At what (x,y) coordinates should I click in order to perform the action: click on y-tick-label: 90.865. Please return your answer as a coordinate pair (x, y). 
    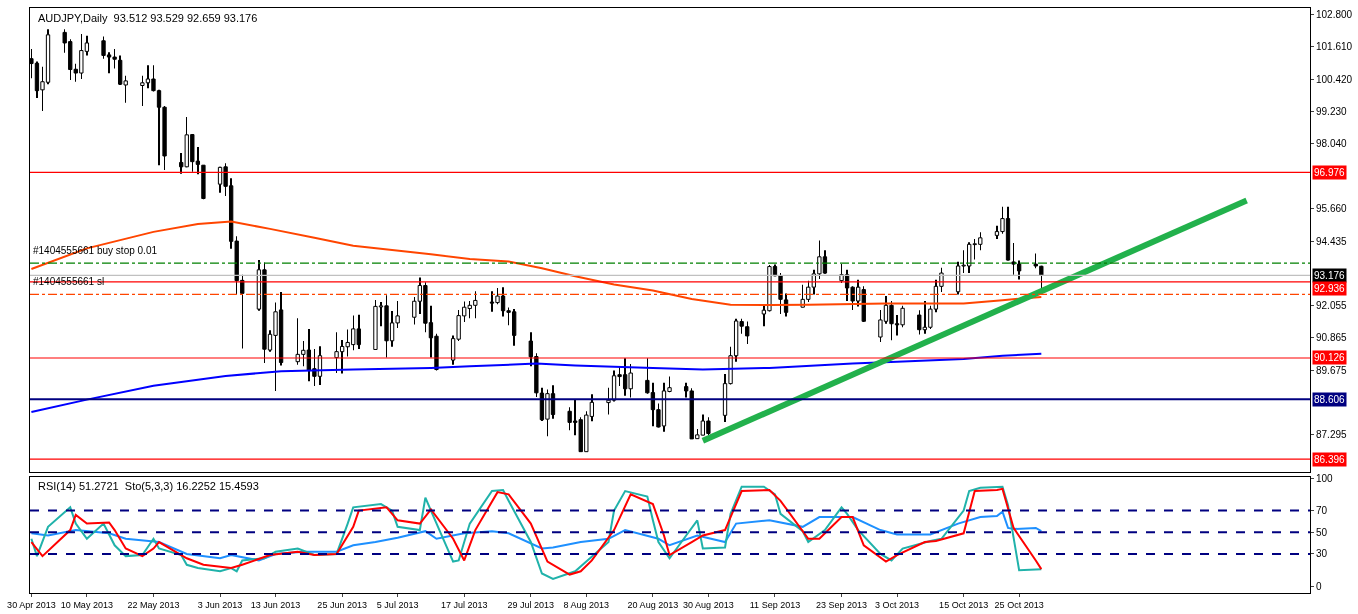
    Looking at the image, I should click on (1332, 338).